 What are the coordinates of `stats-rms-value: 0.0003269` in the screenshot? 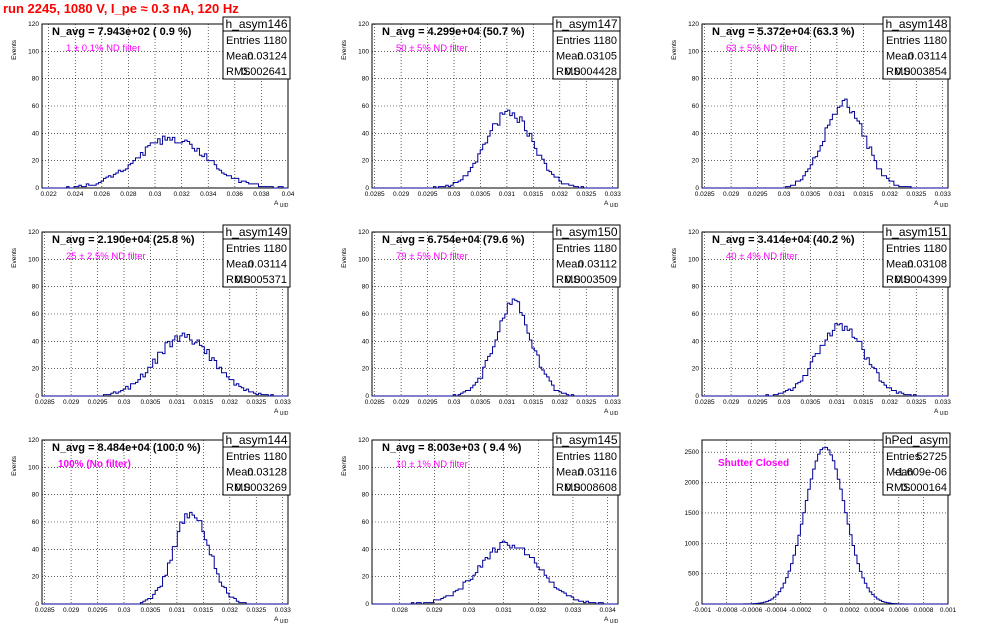 It's located at (261, 488).